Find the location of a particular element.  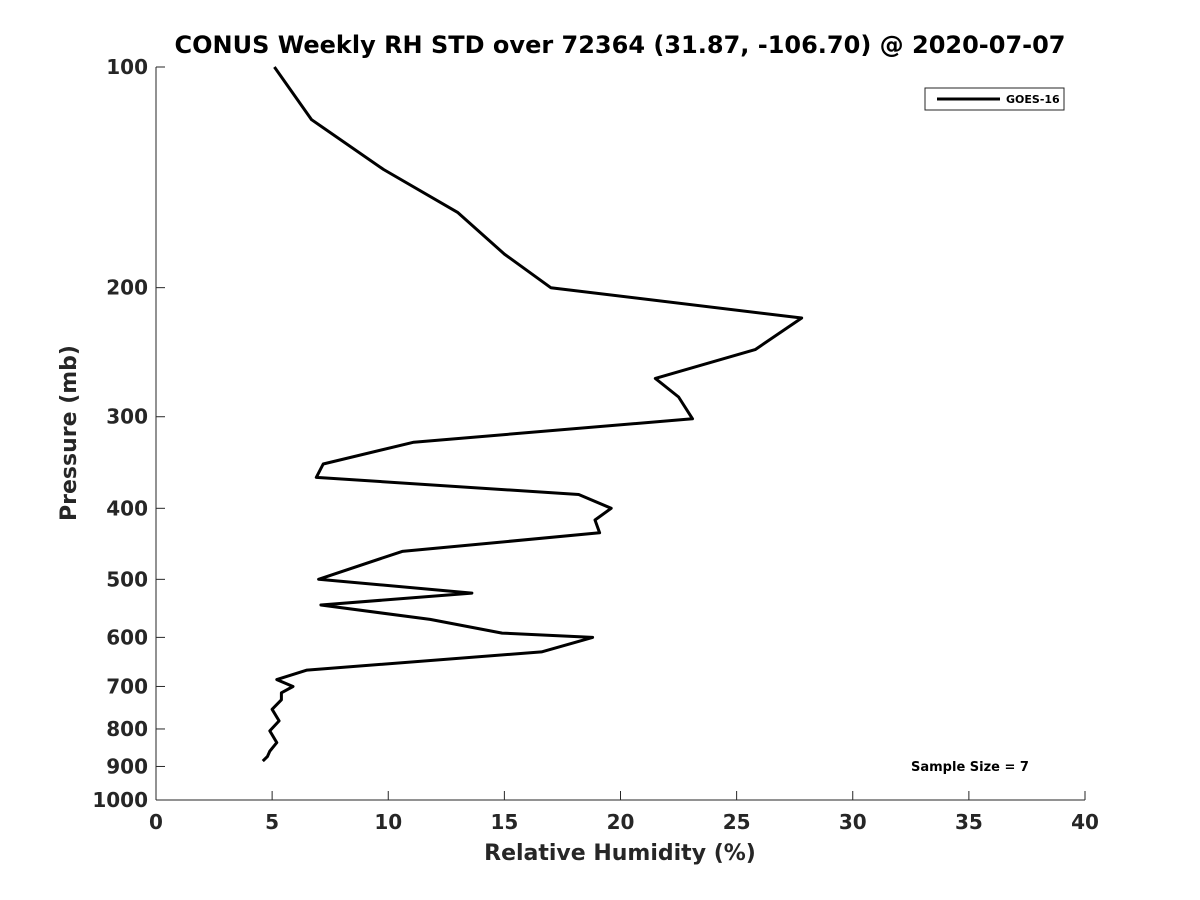

y-tick-label-100: 100 is located at coordinates (127, 67).